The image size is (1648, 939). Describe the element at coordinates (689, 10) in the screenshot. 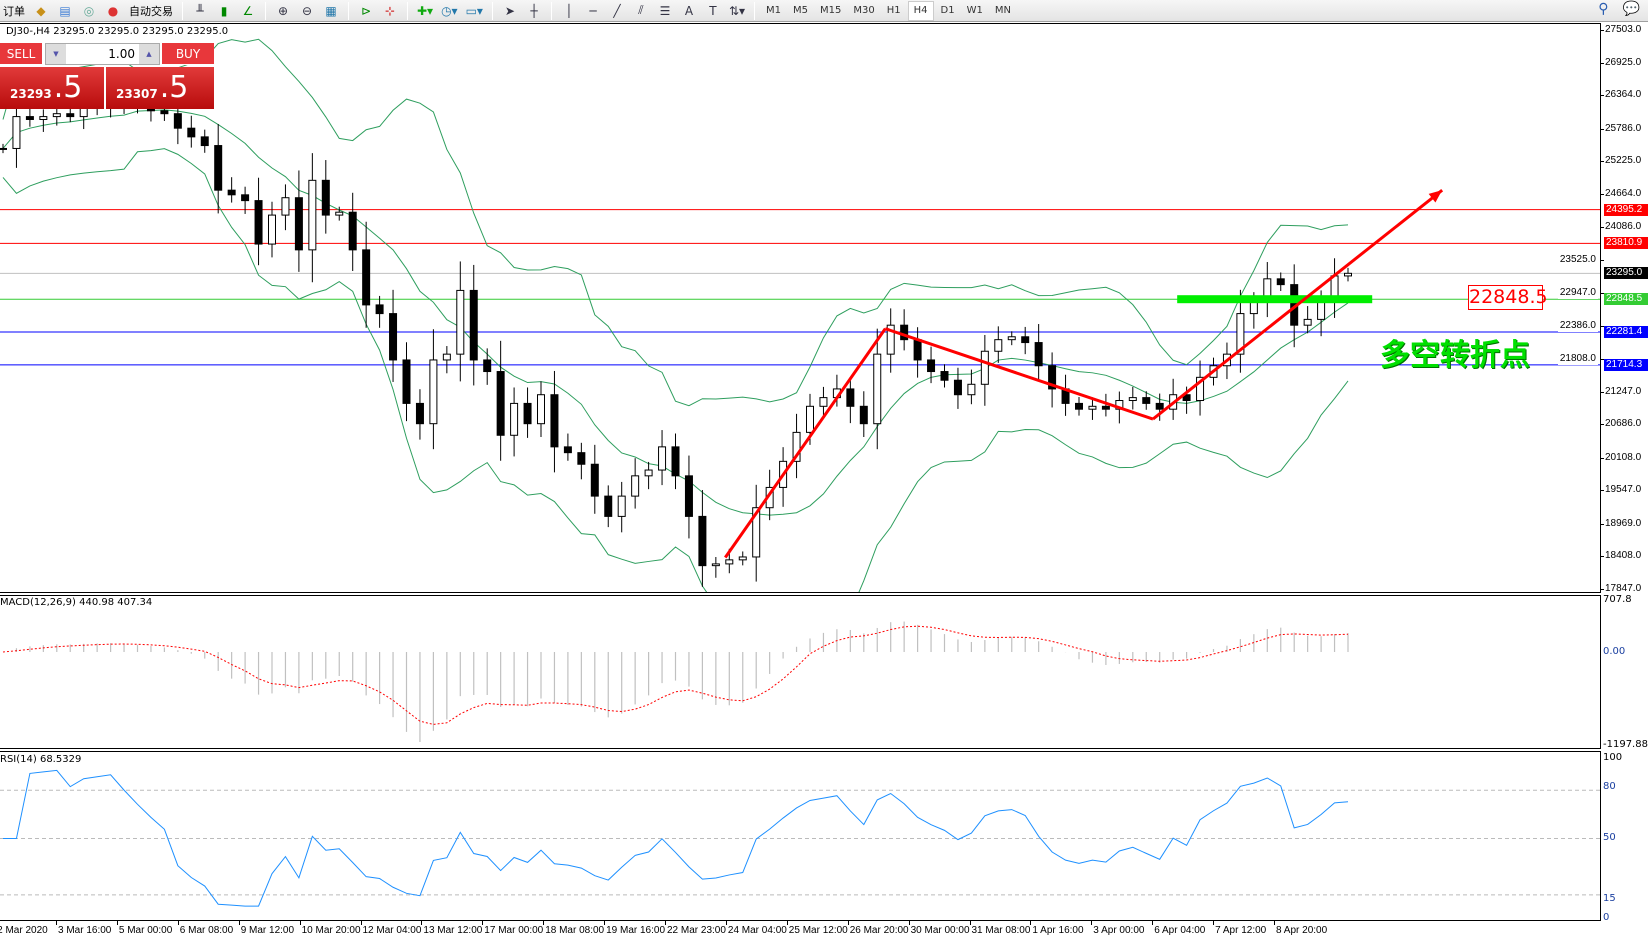

I see `text-icon: A` at that location.